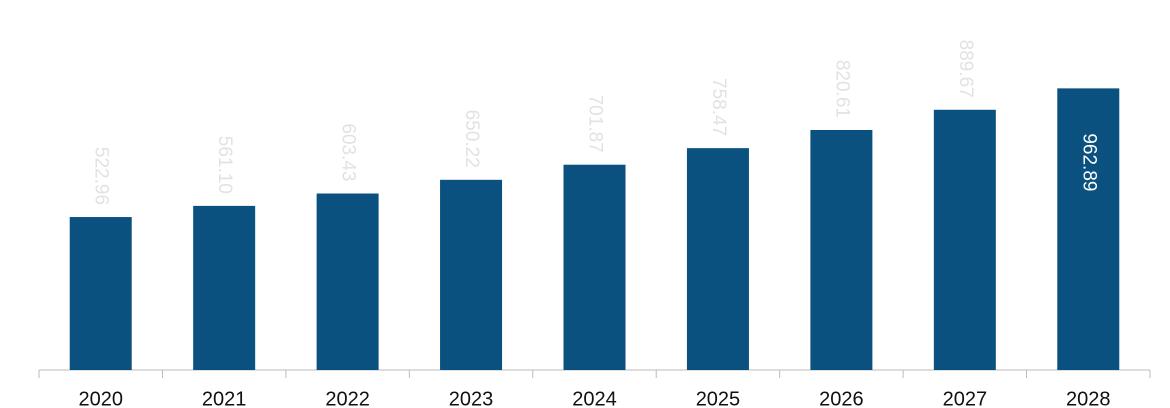 This screenshot has width=1170, height=408. What do you see at coordinates (965, 69) in the screenshot?
I see `value-label: 889.67` at bounding box center [965, 69].